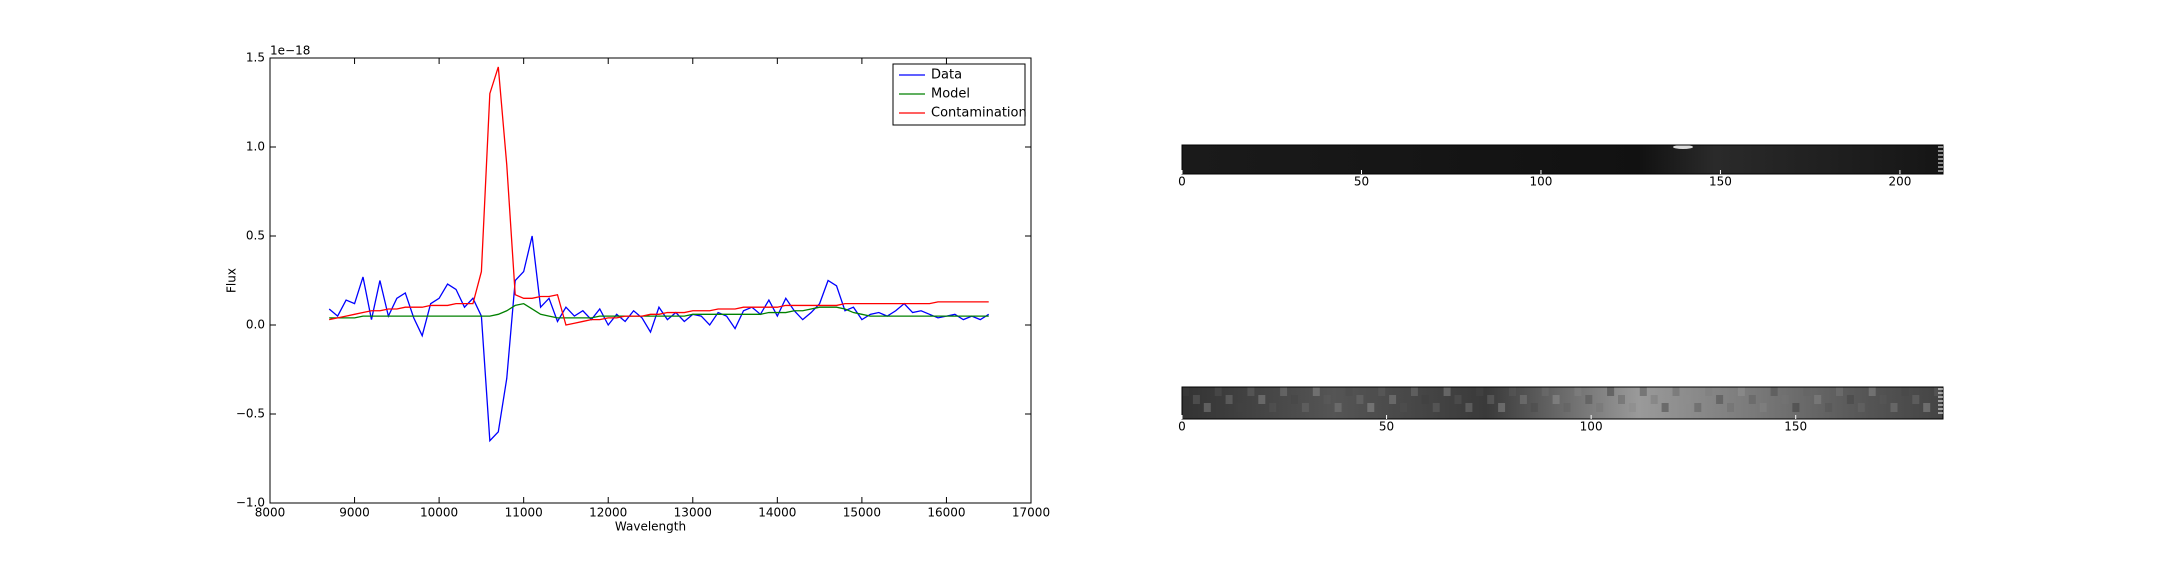  What do you see at coordinates (777, 513) in the screenshot?
I see `x-tick-label: 14000` at bounding box center [777, 513].